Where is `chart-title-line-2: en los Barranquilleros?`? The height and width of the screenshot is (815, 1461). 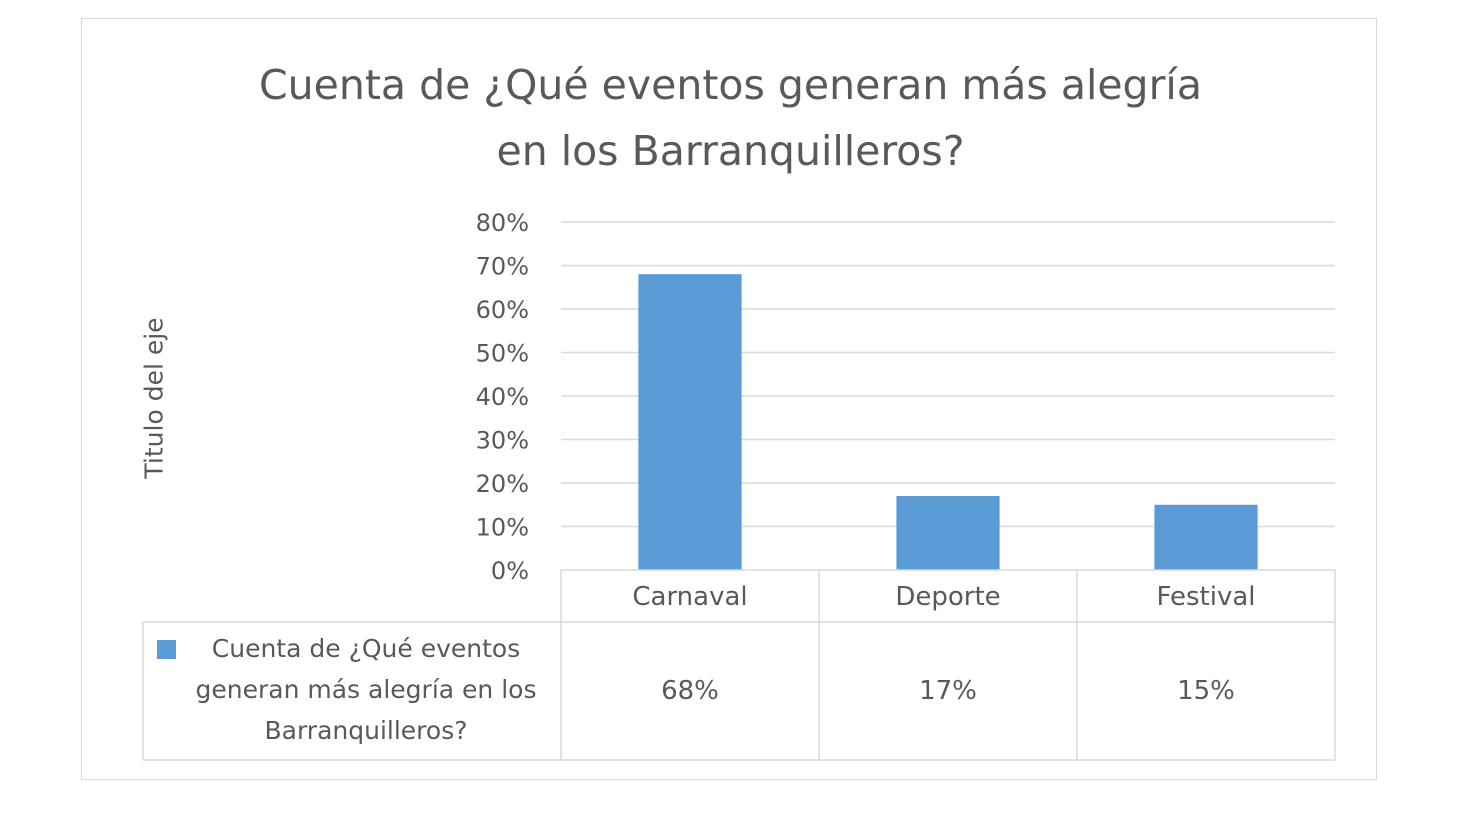 chart-title-line-2: en los Barranquilleros? is located at coordinates (730, 151).